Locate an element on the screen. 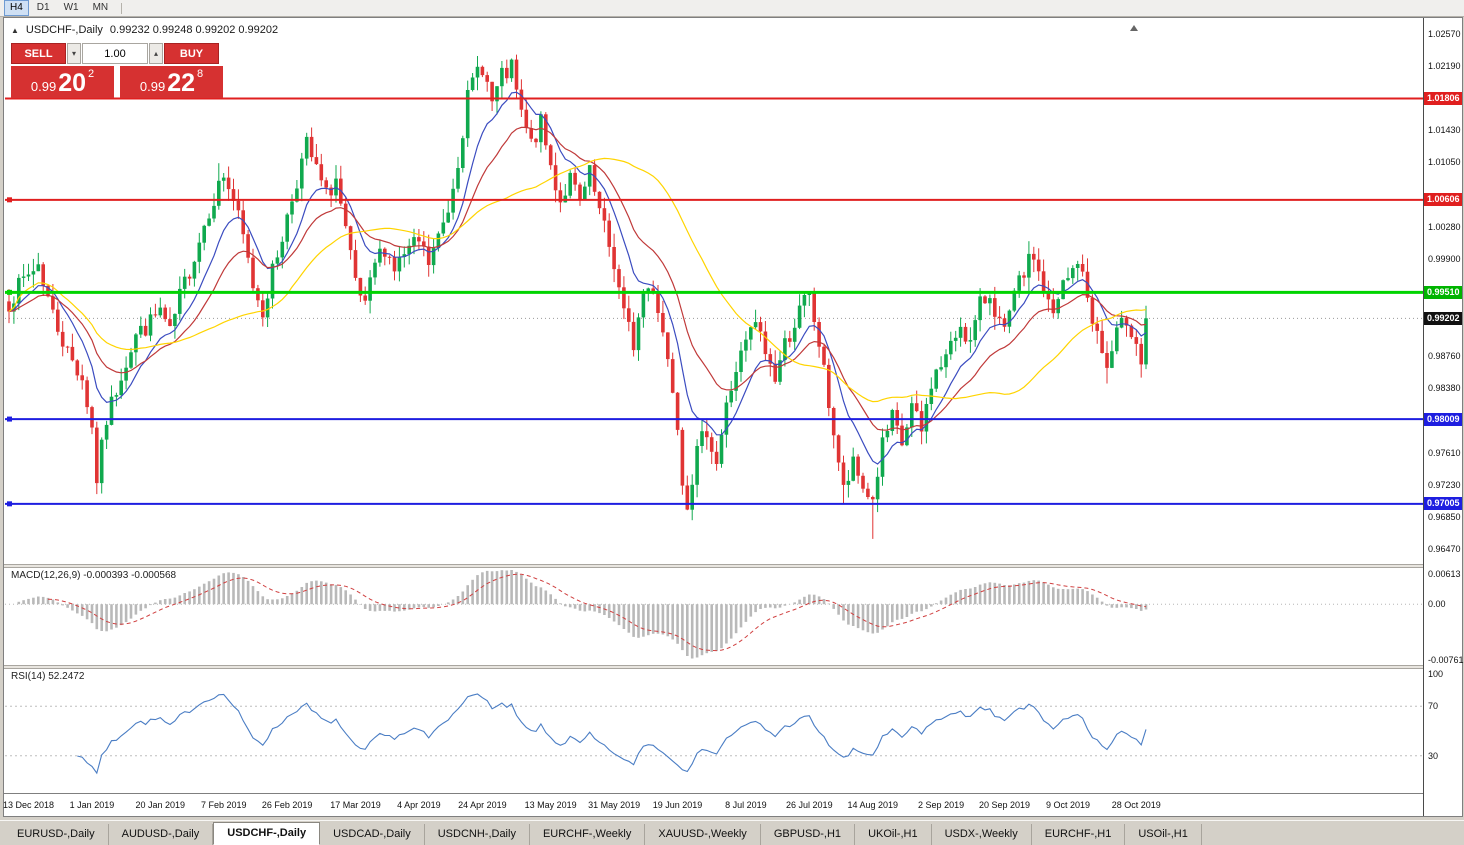 The width and height of the screenshot is (1464, 845). tab-xauusd-weekly: XAUUSD-,Weekly is located at coordinates (703, 834).